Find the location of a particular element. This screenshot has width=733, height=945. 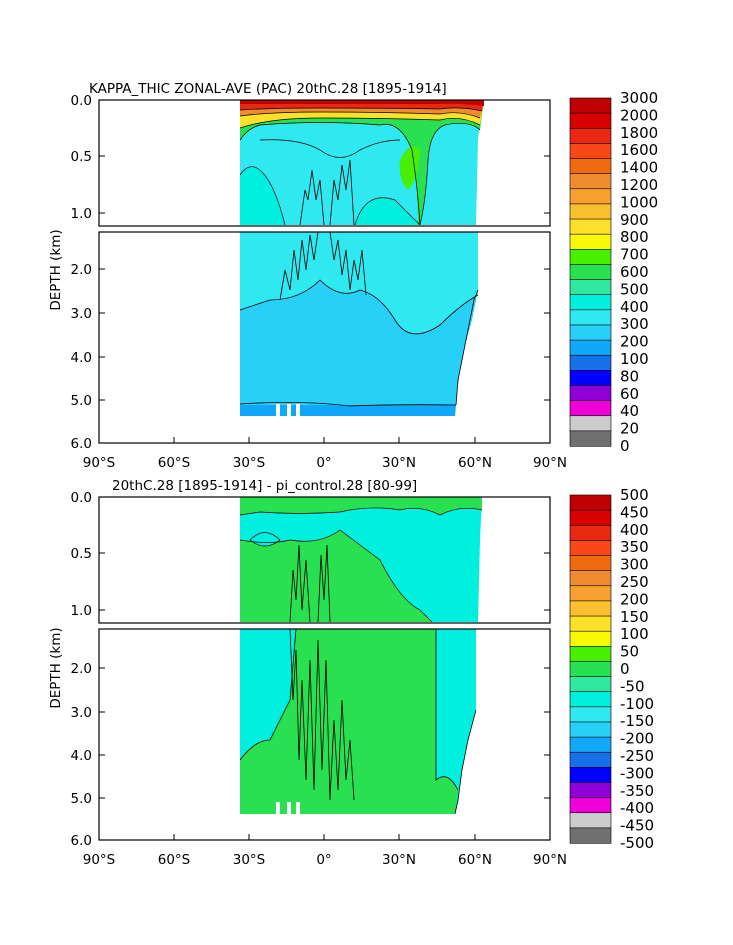

colorbar-level-label: 60 is located at coordinates (629, 394).